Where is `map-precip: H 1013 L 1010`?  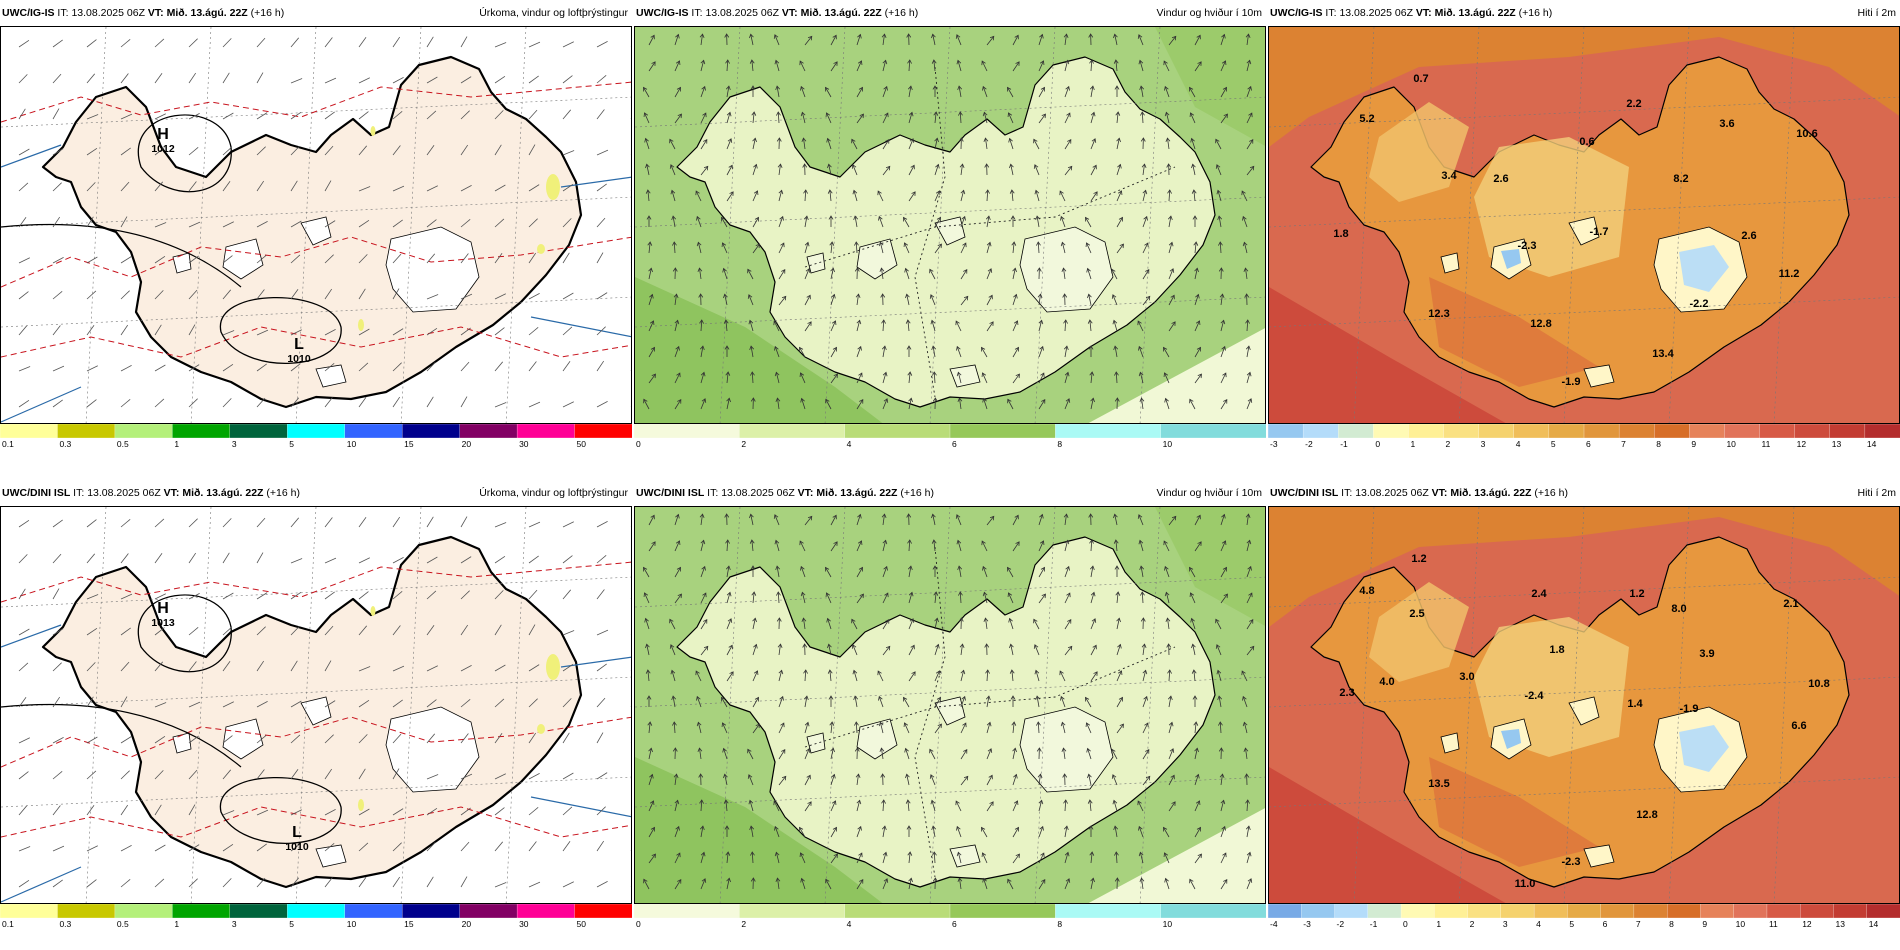 map-precip: H 1013 L 1010 is located at coordinates (316, 705).